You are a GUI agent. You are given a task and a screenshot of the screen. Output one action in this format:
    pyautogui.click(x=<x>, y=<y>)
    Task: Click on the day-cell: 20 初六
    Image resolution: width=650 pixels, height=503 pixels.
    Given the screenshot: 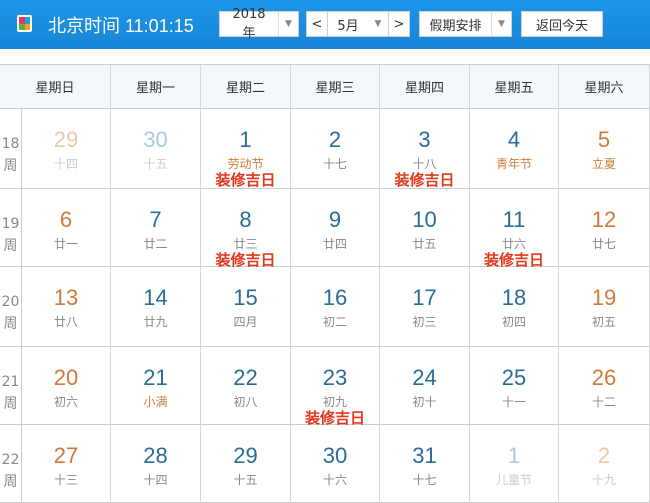 What is the action you would take?
    pyautogui.click(x=66, y=386)
    